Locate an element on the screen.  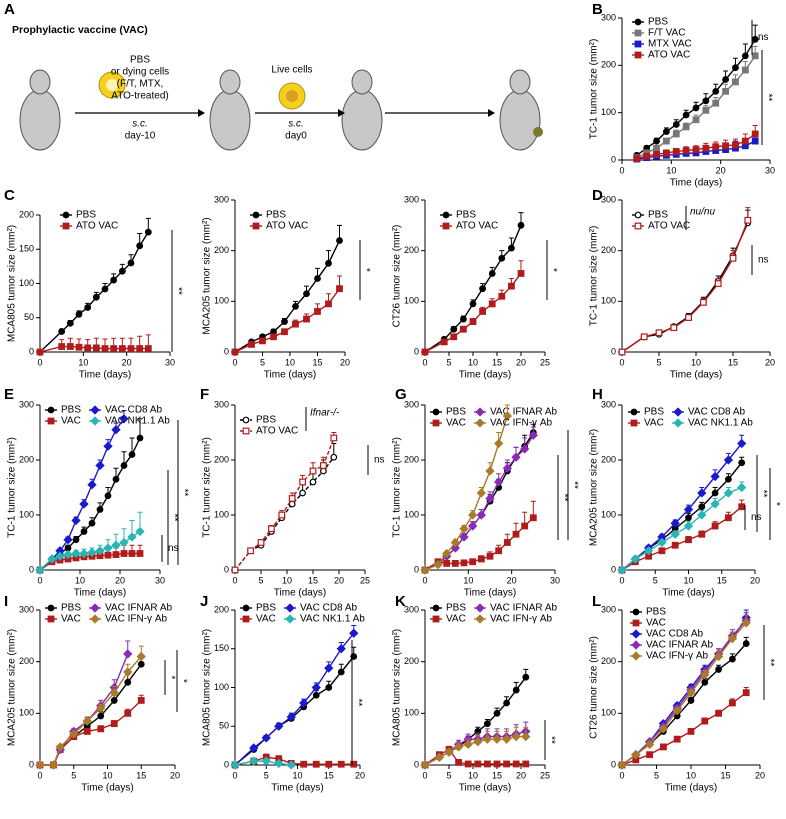
x-axis-label: Time (days) is located at coordinates (696, 375).